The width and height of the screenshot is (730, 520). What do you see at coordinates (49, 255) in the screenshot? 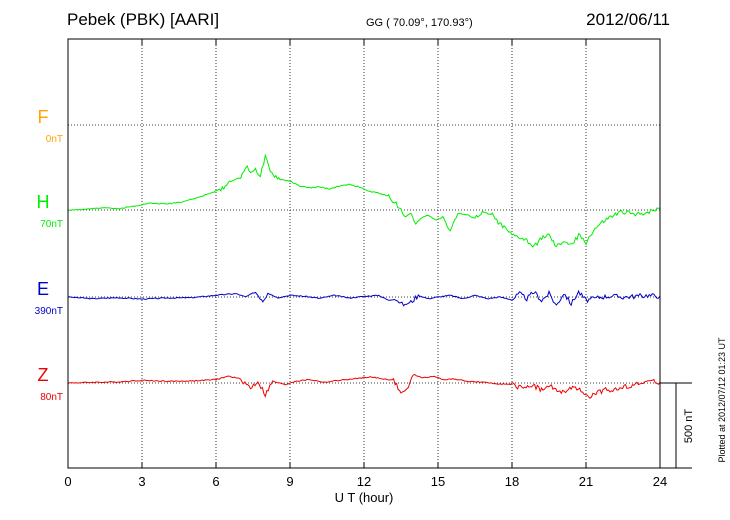
I see `series-labels: F 0nT H 70nT E 390nT Z 80nT` at bounding box center [49, 255].